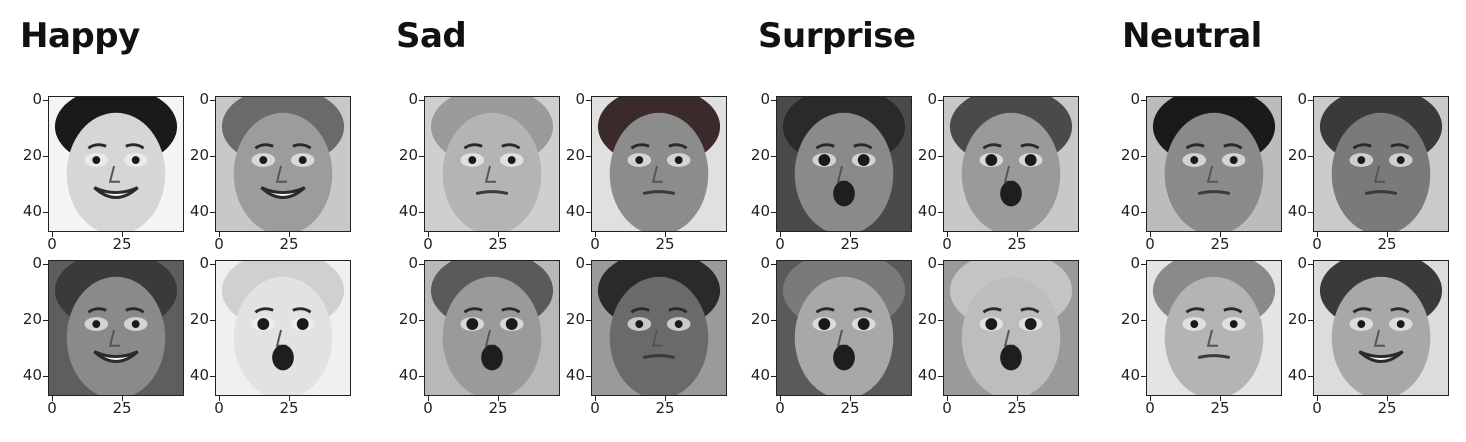  Describe the element at coordinates (80, 36) in the screenshot. I see `group-title: Happy` at that location.